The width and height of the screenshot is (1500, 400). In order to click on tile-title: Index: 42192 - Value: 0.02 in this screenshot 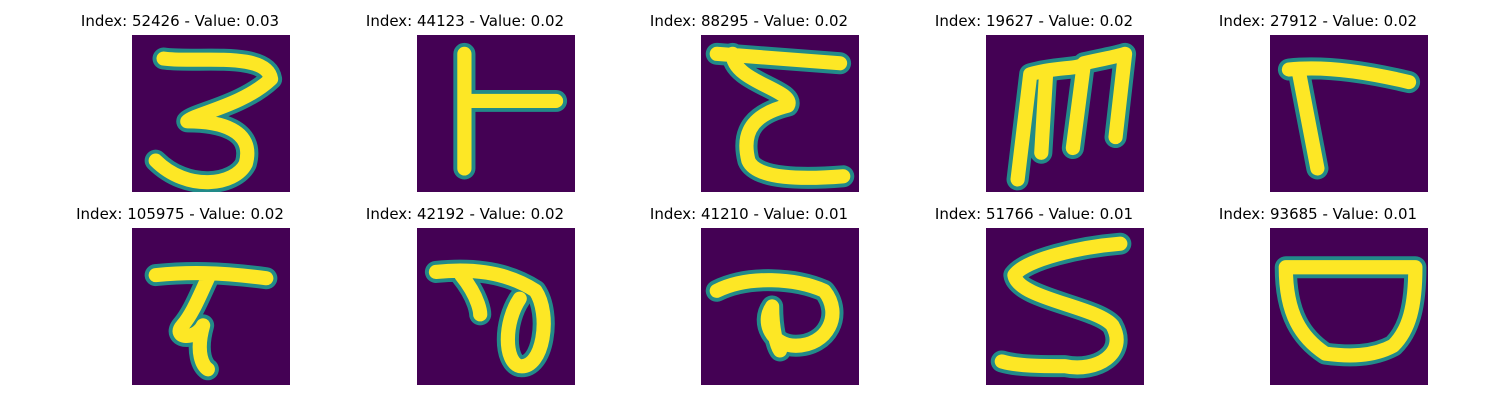, I will do `click(465, 214)`.